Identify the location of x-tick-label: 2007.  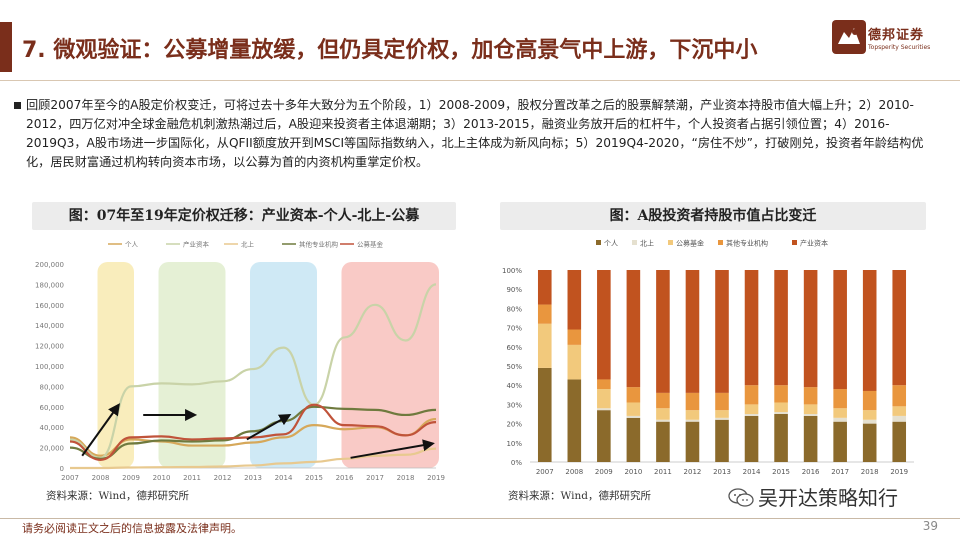
(70, 478).